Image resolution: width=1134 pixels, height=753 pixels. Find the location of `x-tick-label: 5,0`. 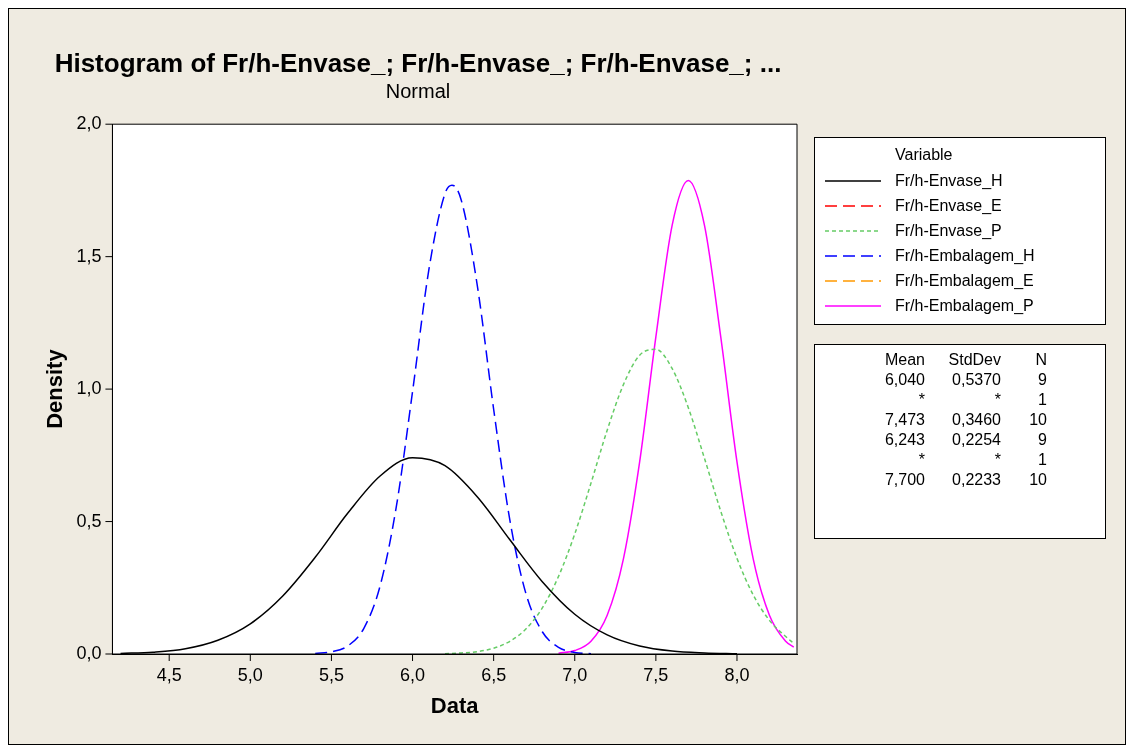

x-tick-label: 5,0 is located at coordinates (250, 674).